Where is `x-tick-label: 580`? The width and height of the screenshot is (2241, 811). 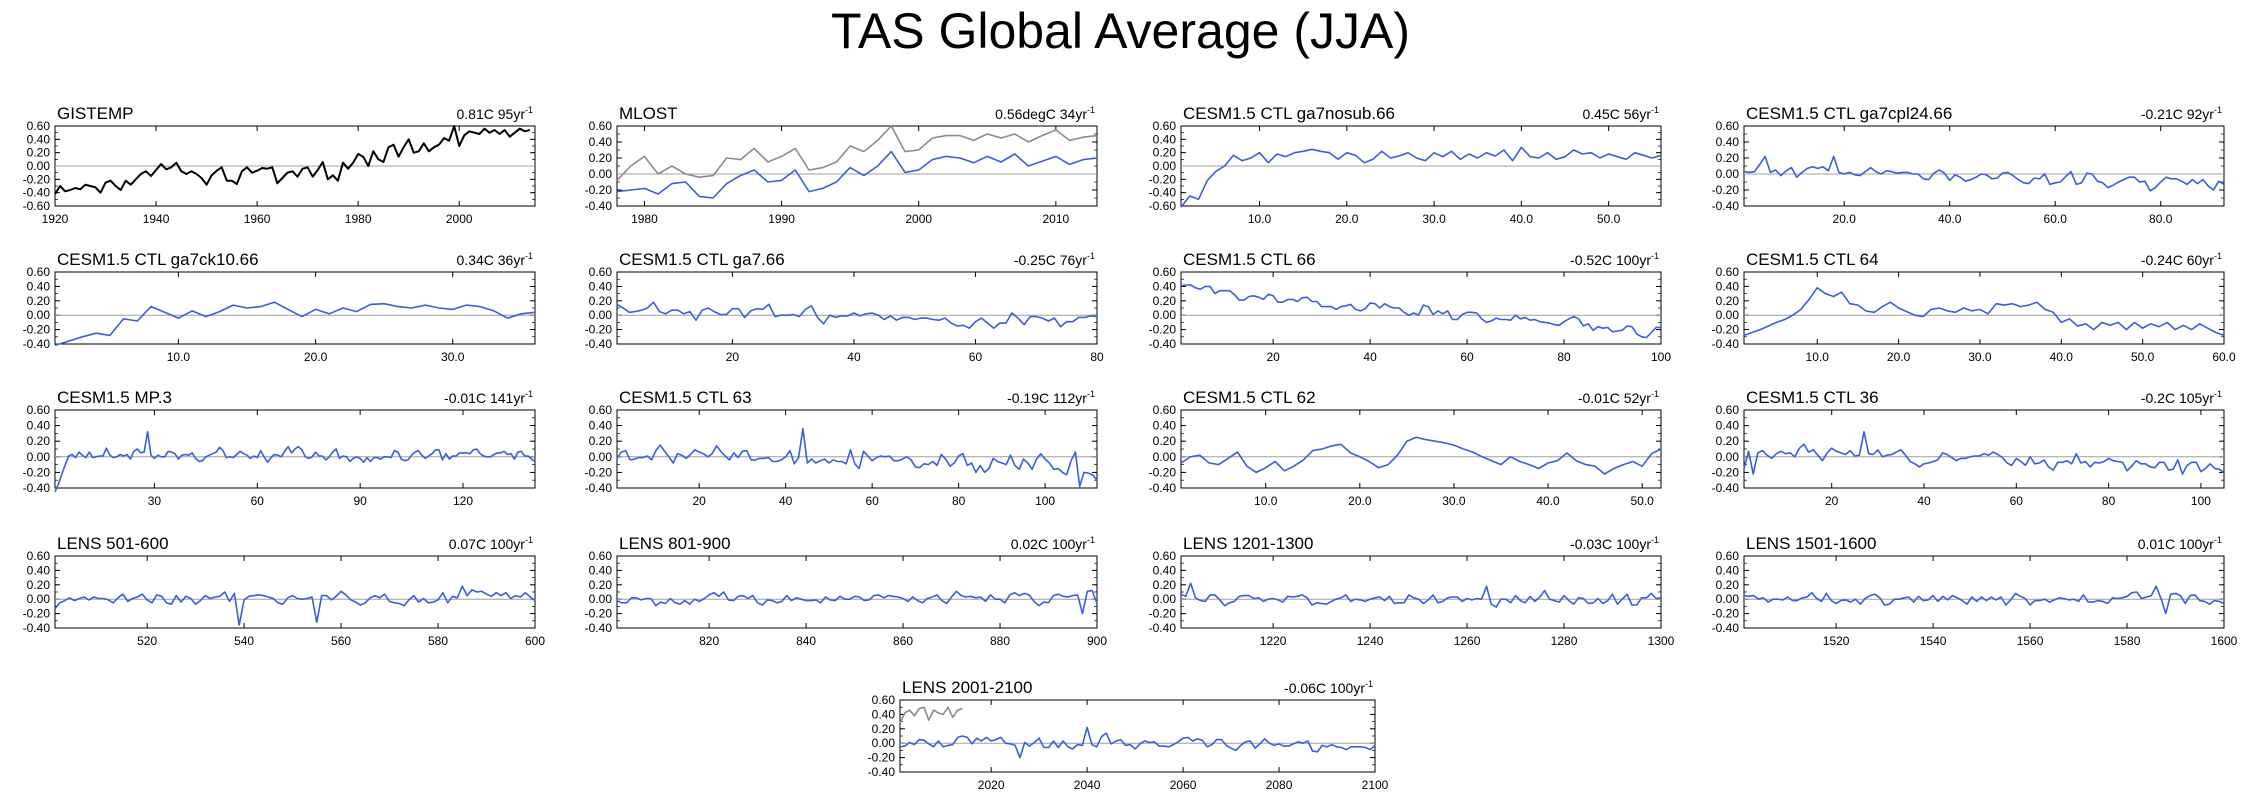
x-tick-label: 580 is located at coordinates (438, 641).